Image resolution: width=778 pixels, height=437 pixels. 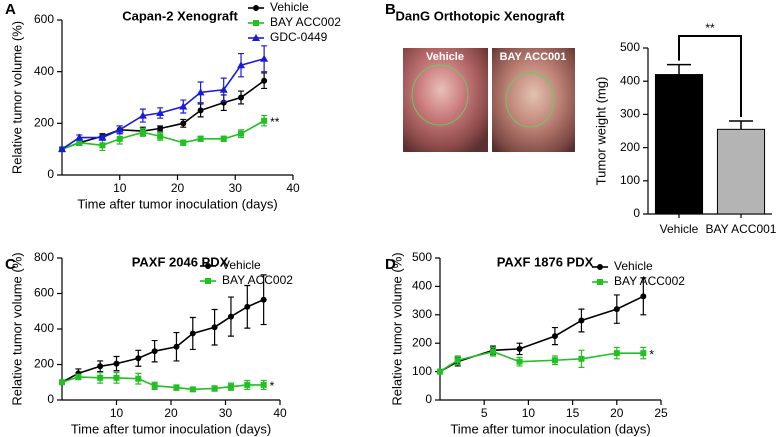 What do you see at coordinates (390, 264) in the screenshot?
I see `panel-label: D` at bounding box center [390, 264].